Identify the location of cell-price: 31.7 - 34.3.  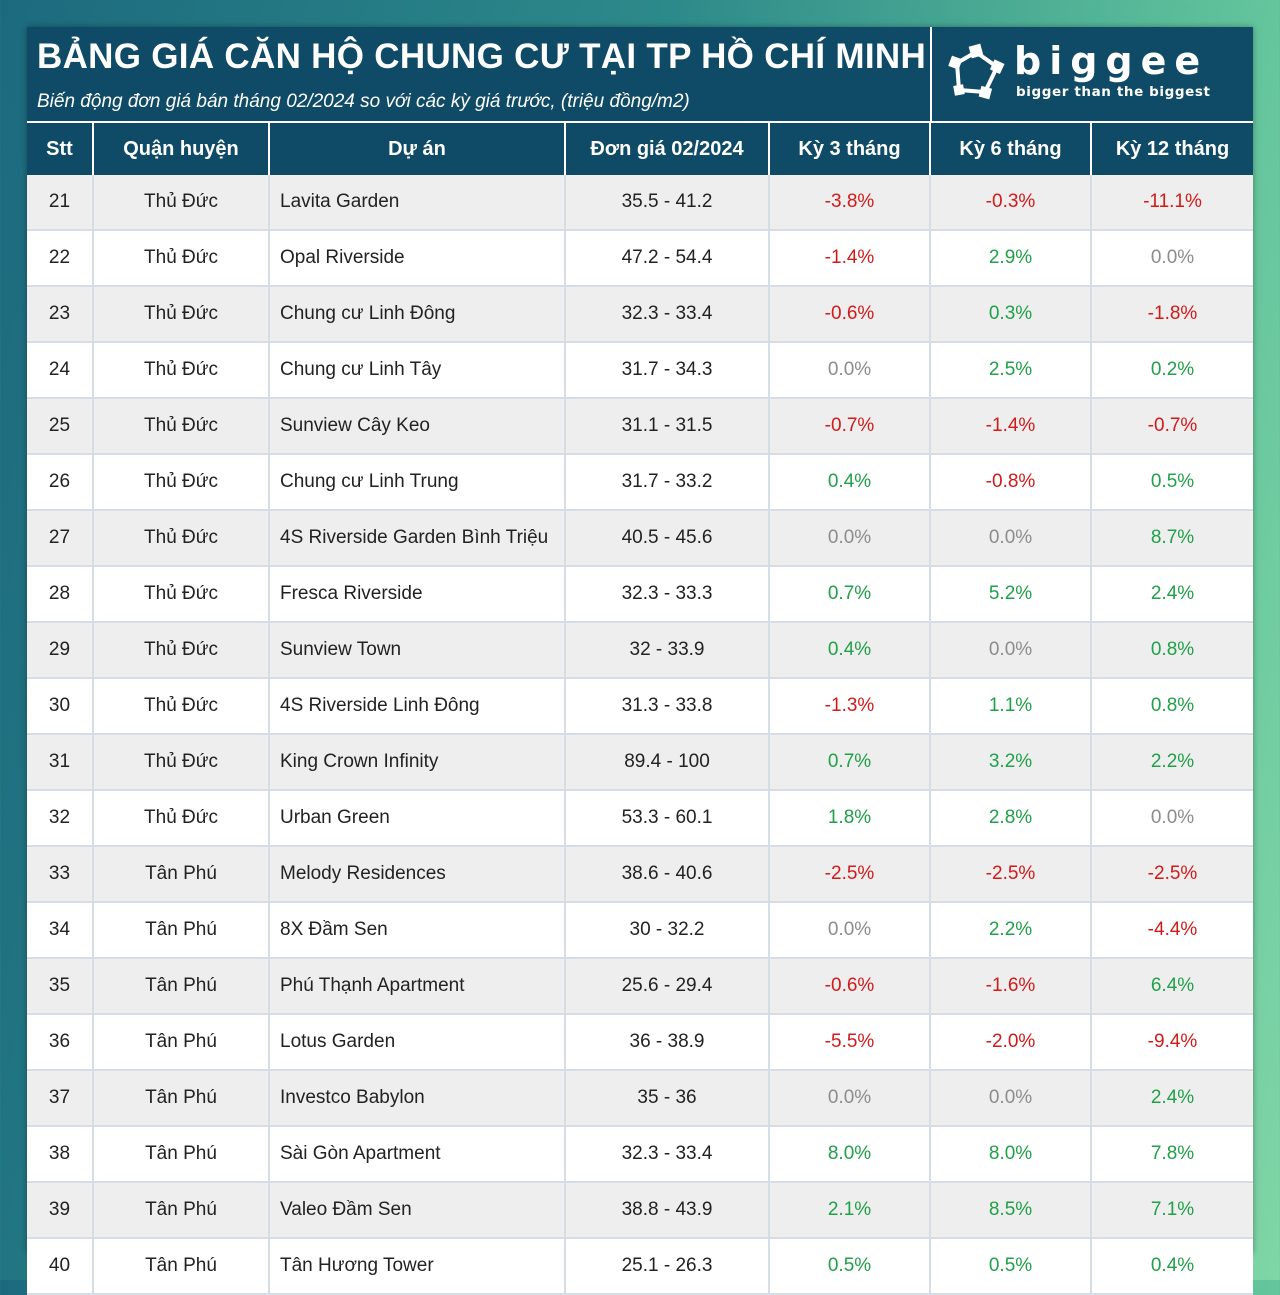
(666, 370).